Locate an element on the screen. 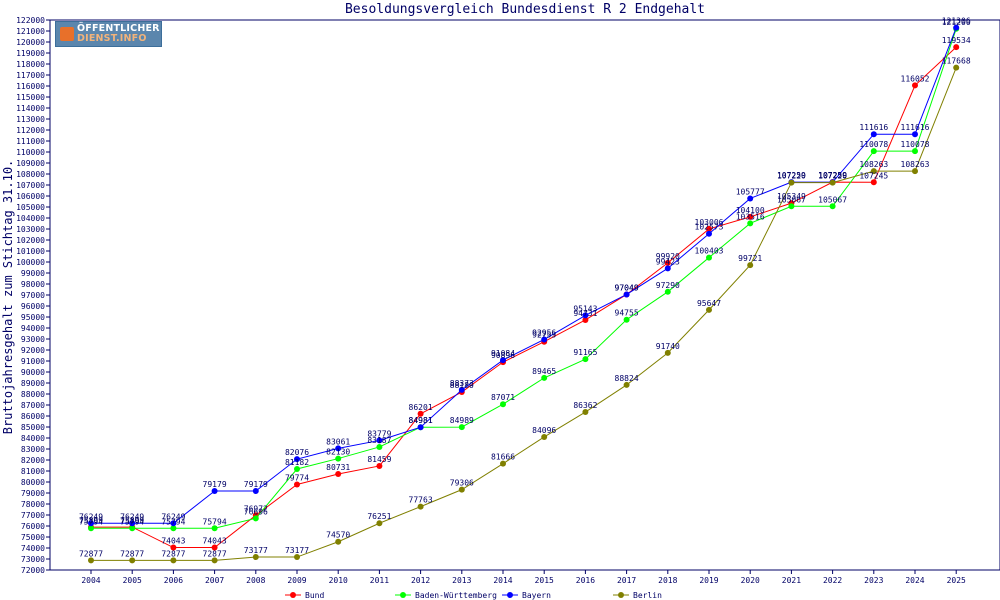  x-tick-label: 2012 is located at coordinates (420, 580).